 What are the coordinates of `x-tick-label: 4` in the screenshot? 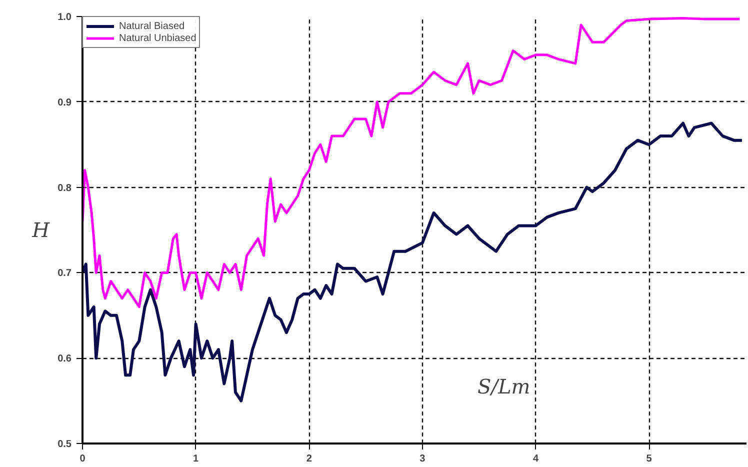 It's located at (535, 459).